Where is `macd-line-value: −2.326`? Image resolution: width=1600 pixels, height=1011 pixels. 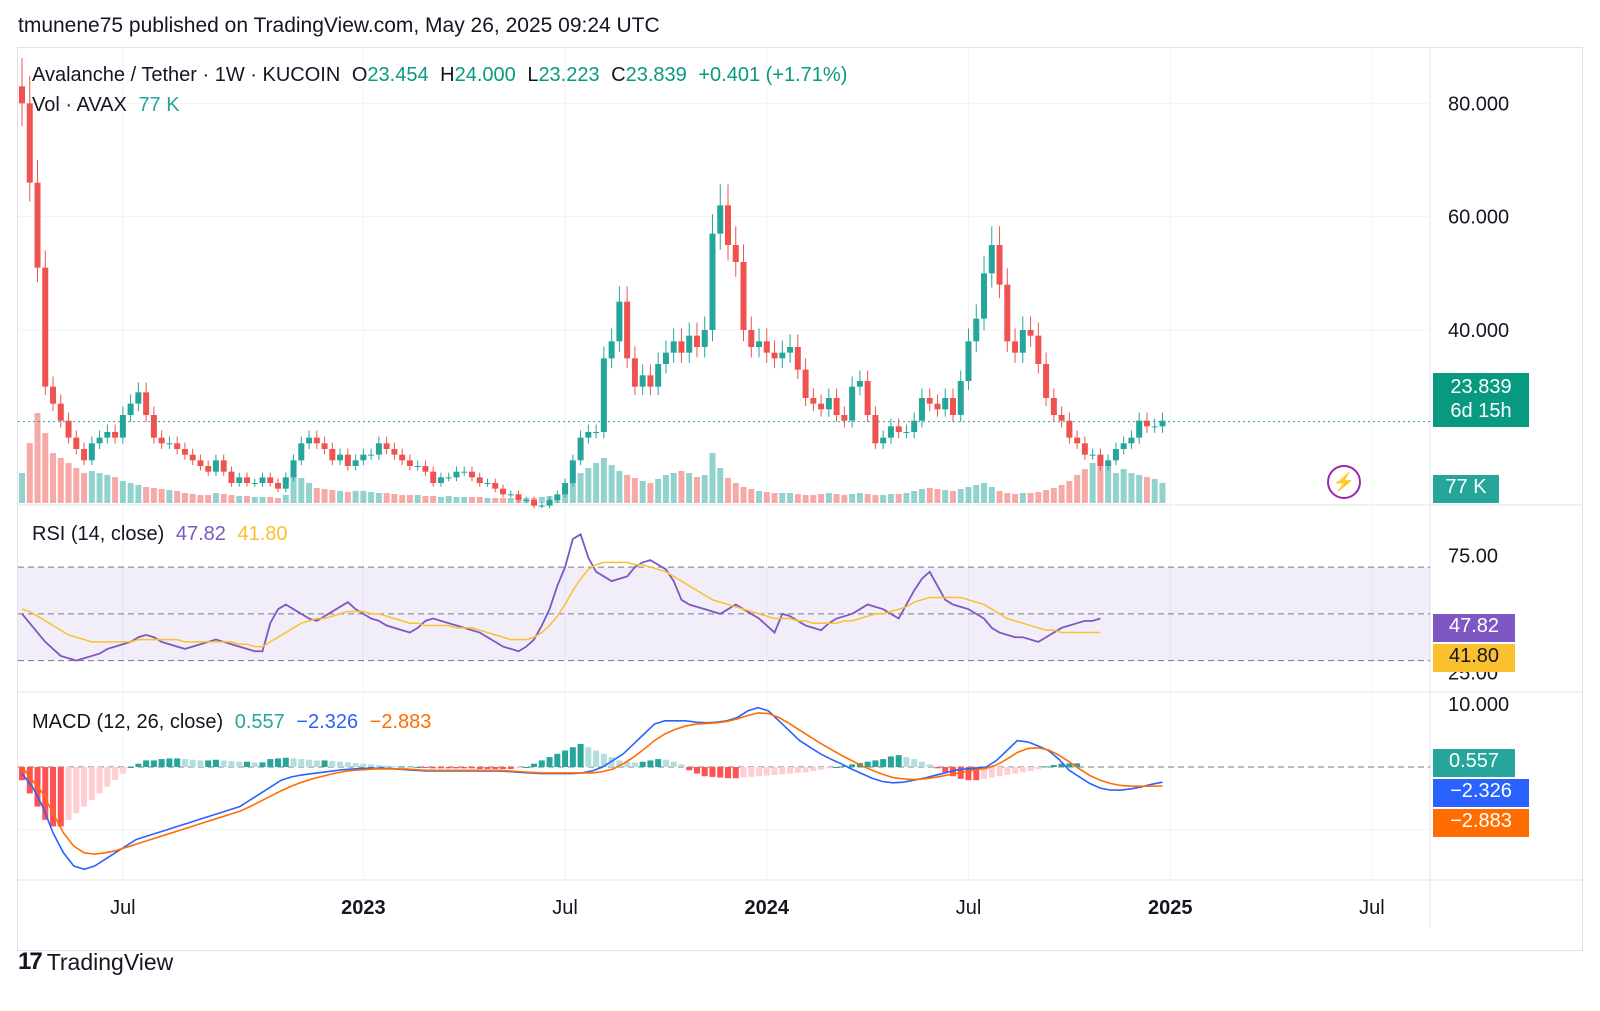 macd-line-value: −2.326 is located at coordinates (327, 722).